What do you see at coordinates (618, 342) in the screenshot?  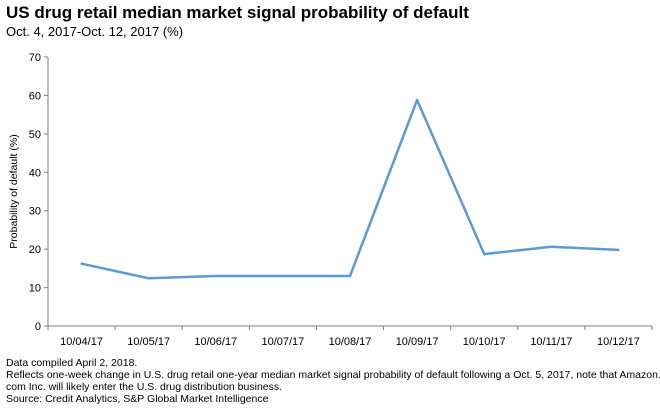 I see `x-tick-label: 10/12/17` at bounding box center [618, 342].